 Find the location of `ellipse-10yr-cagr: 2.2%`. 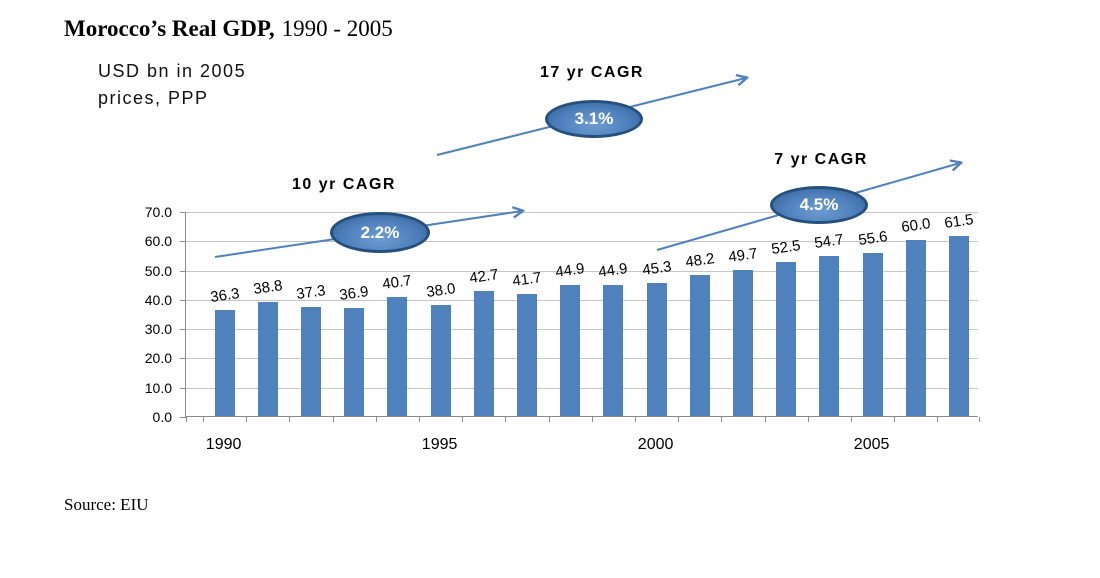

ellipse-10yr-cagr: 2.2% is located at coordinates (380, 232).